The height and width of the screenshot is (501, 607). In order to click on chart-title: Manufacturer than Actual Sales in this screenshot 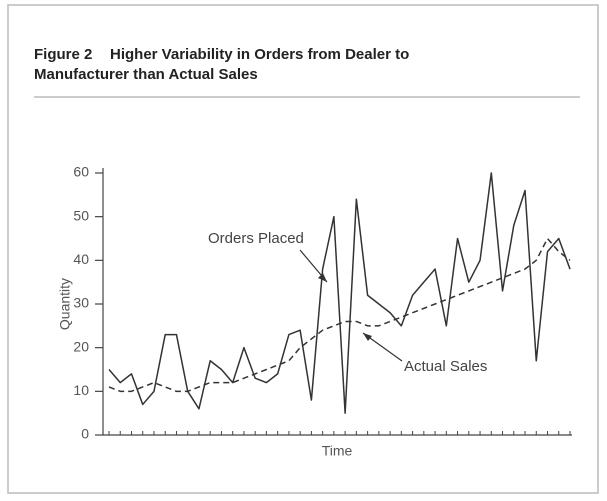, I will do `click(146, 74)`.